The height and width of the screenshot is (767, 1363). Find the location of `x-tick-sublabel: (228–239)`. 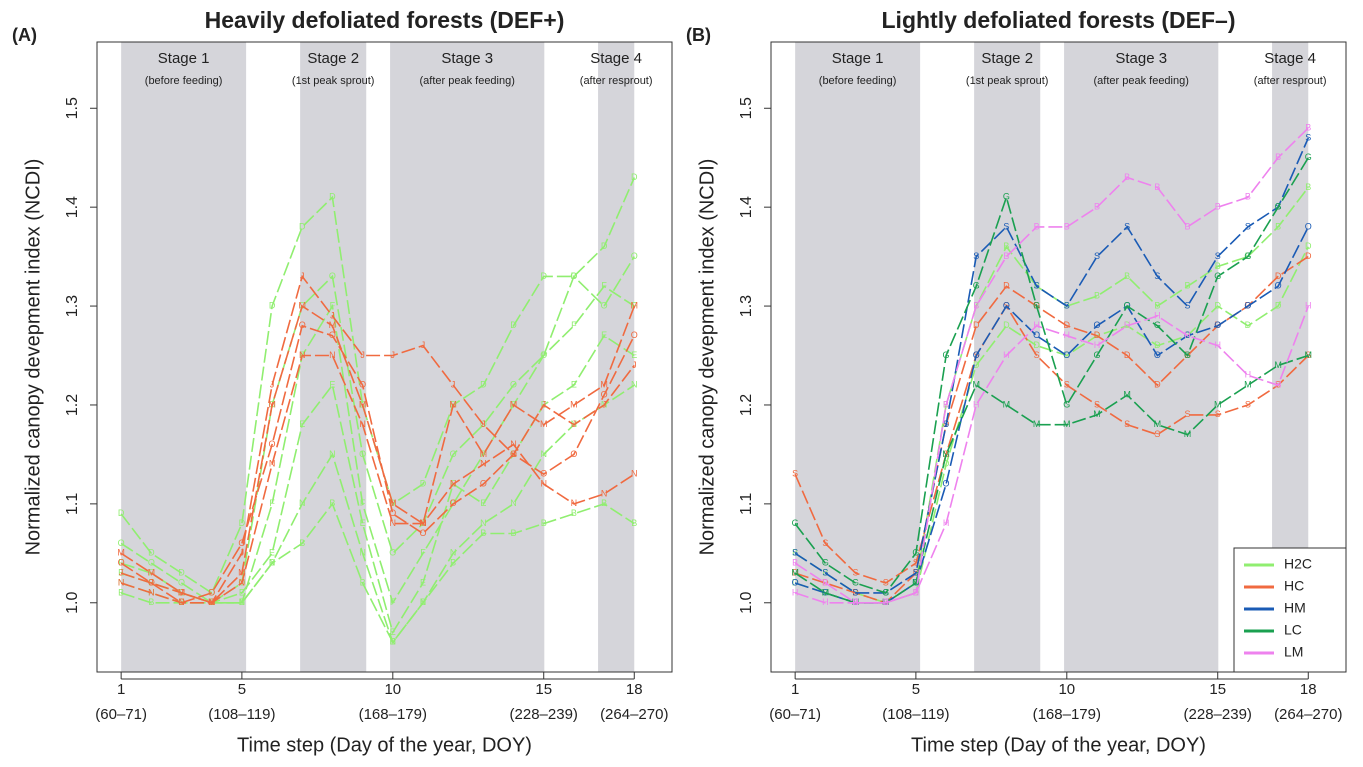

x-tick-sublabel: (228–239) is located at coordinates (1218, 714).